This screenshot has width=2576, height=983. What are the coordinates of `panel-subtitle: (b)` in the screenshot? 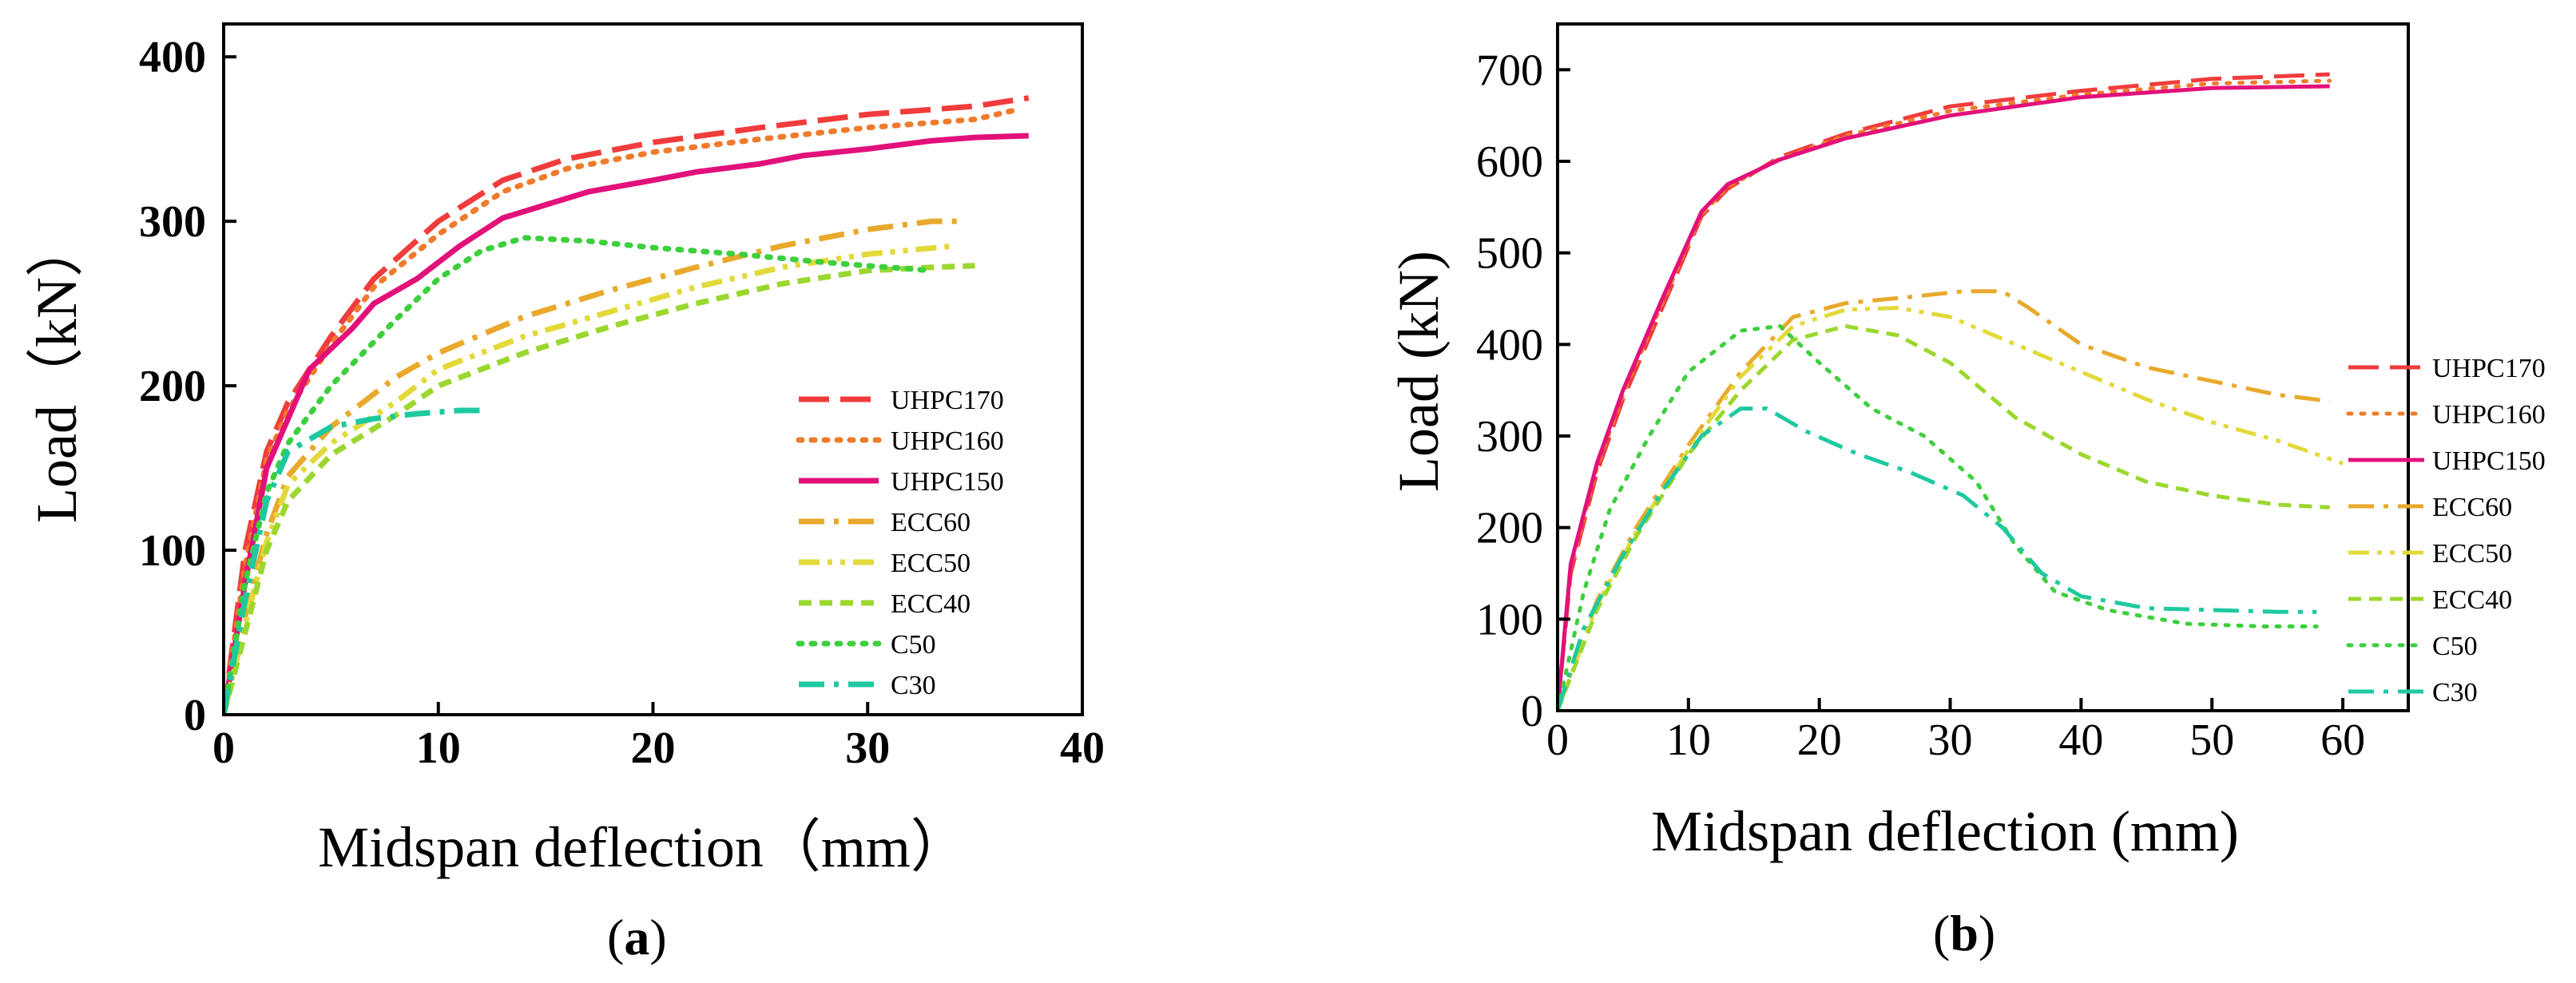 It's located at (1964, 933).